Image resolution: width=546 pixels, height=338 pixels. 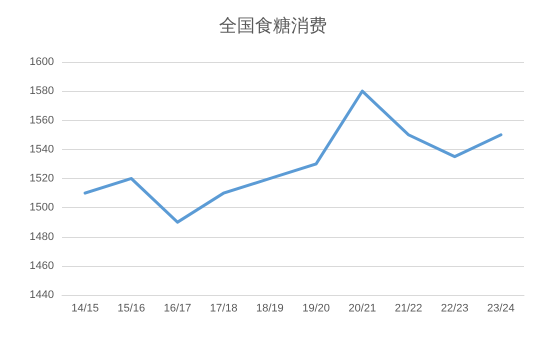 What do you see at coordinates (362, 308) in the screenshot?
I see `x-tick-label: 20/21` at bounding box center [362, 308].